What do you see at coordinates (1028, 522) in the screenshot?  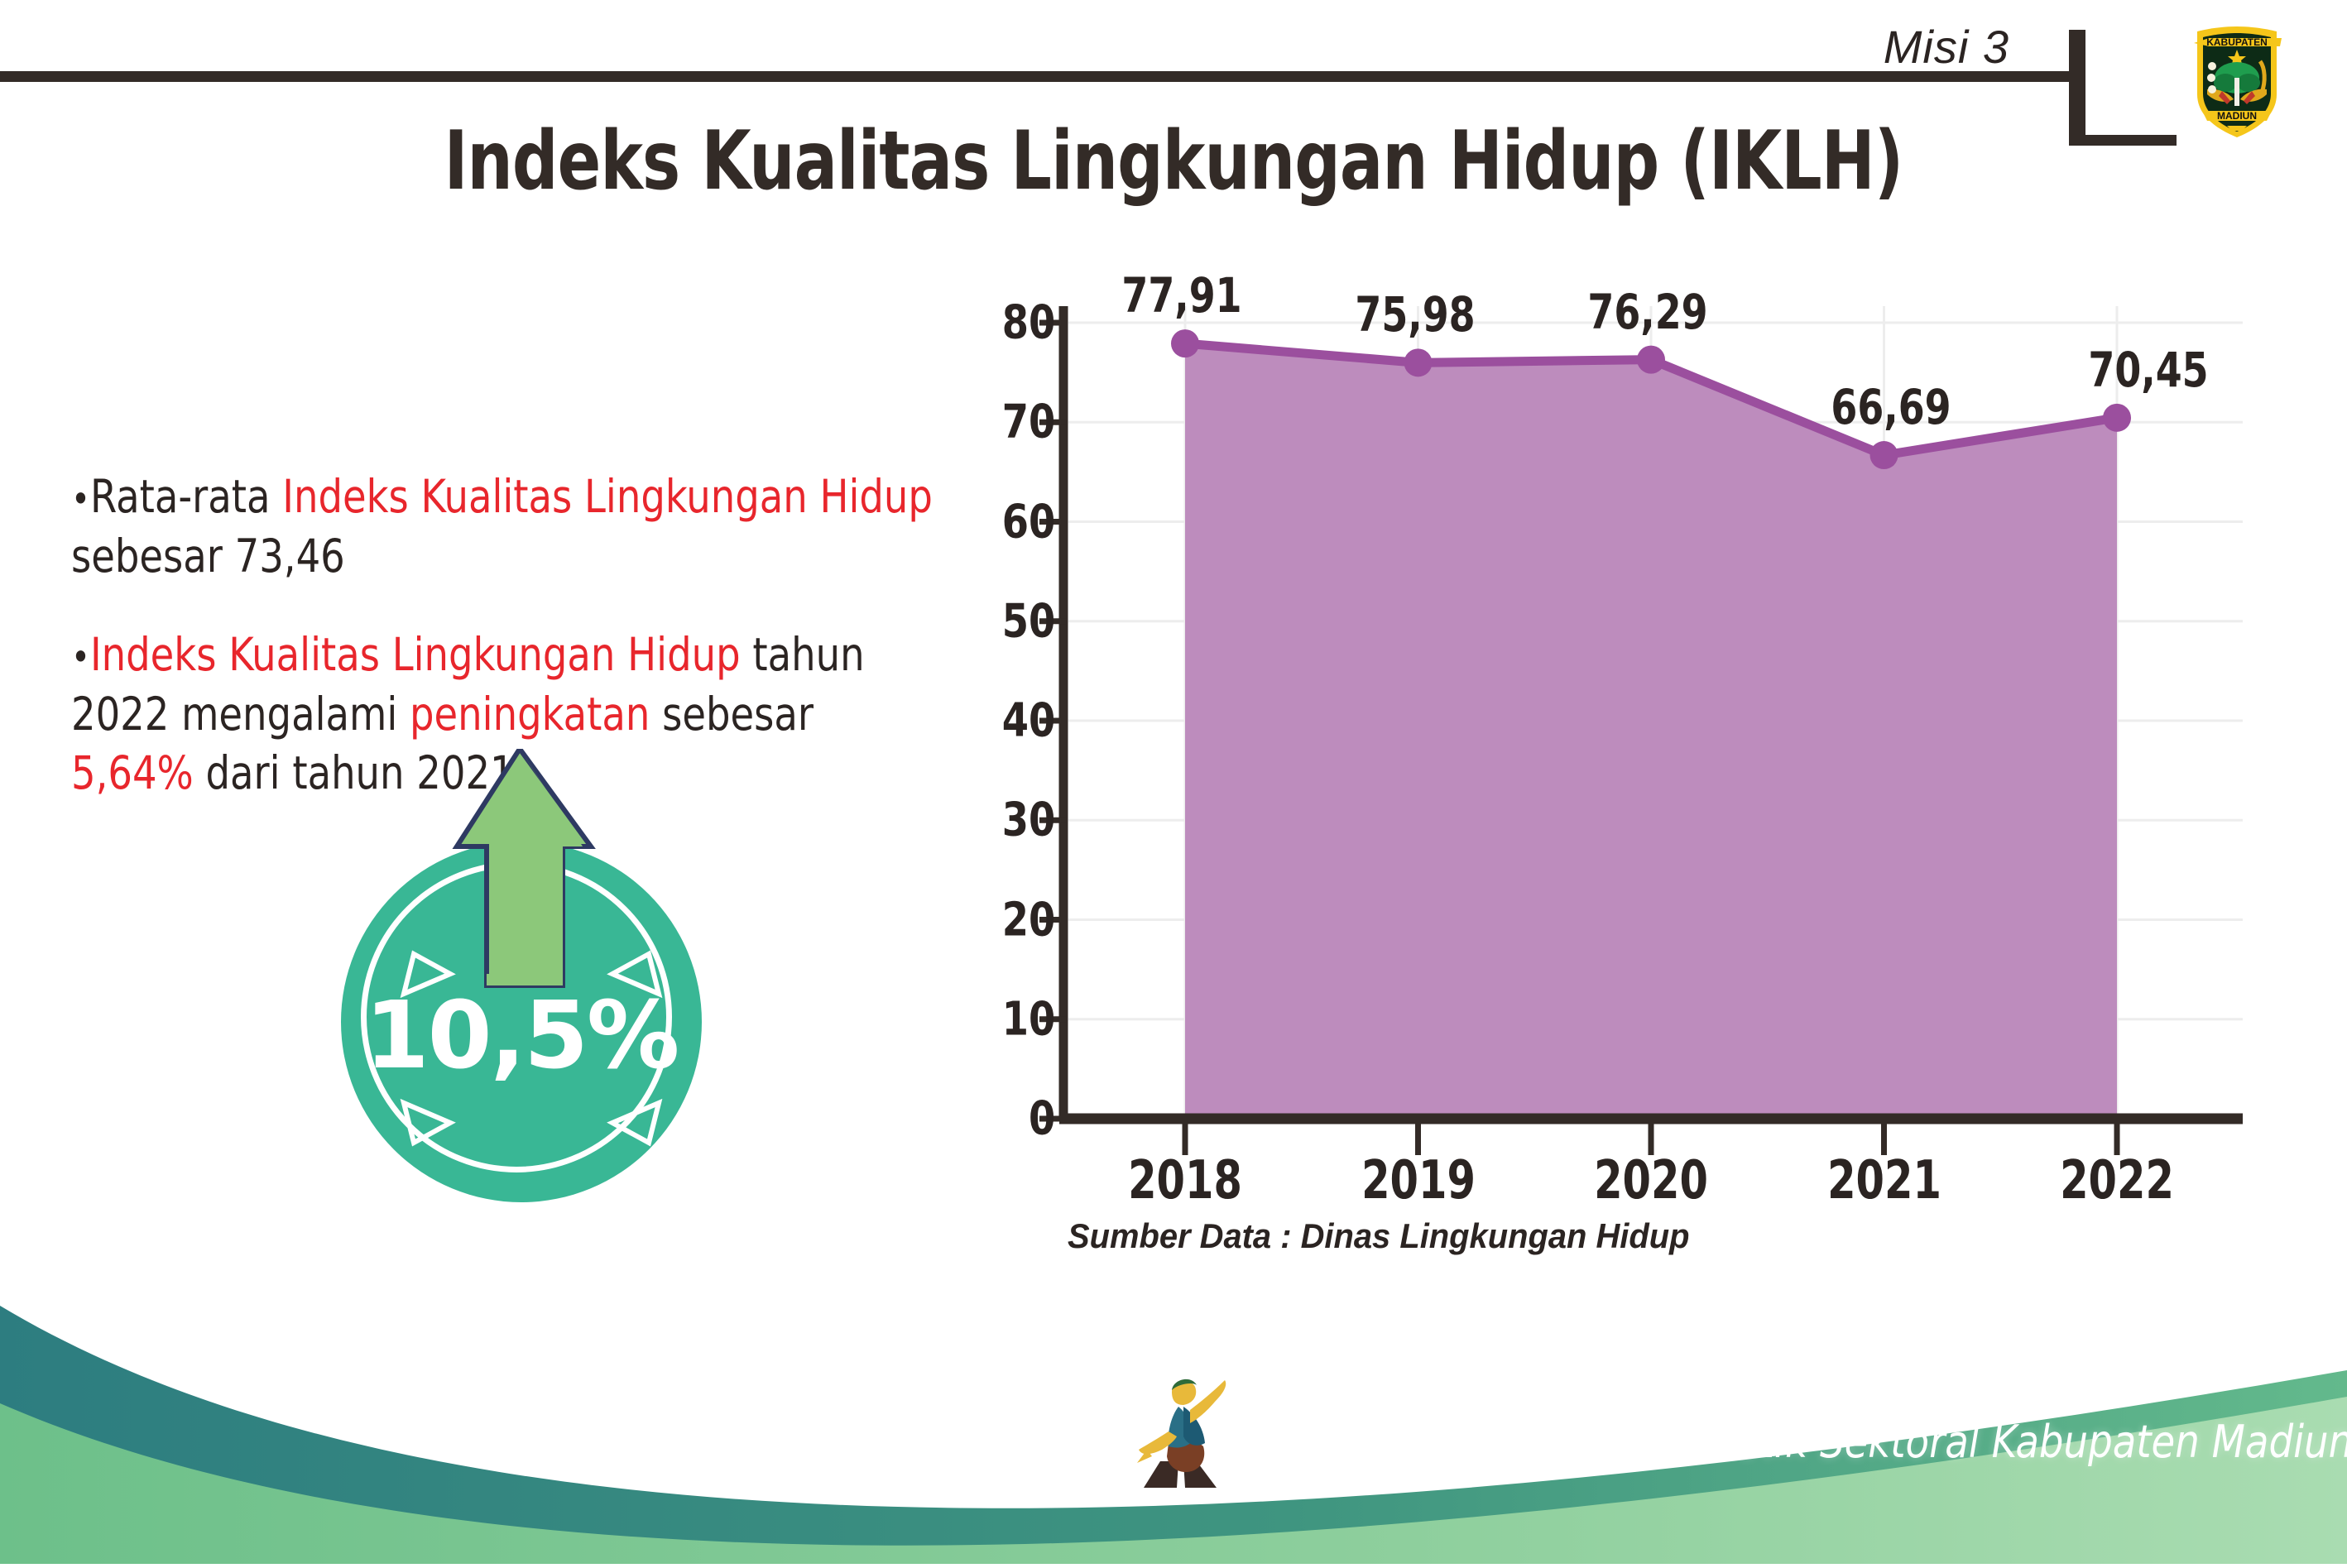 I see `y-tick-label: 60` at bounding box center [1028, 522].